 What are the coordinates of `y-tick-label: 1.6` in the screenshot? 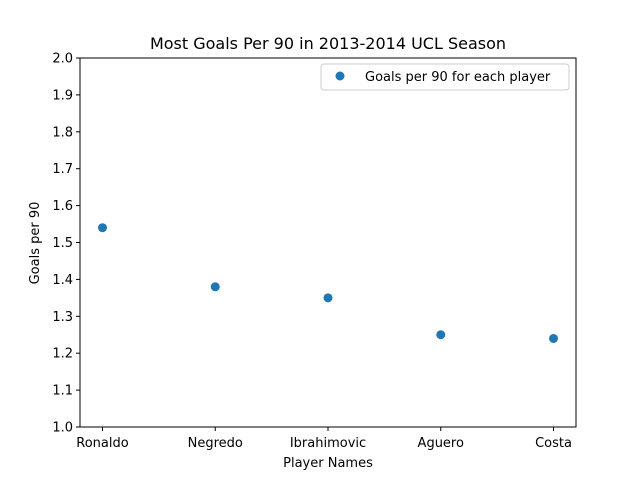 It's located at (62, 206).